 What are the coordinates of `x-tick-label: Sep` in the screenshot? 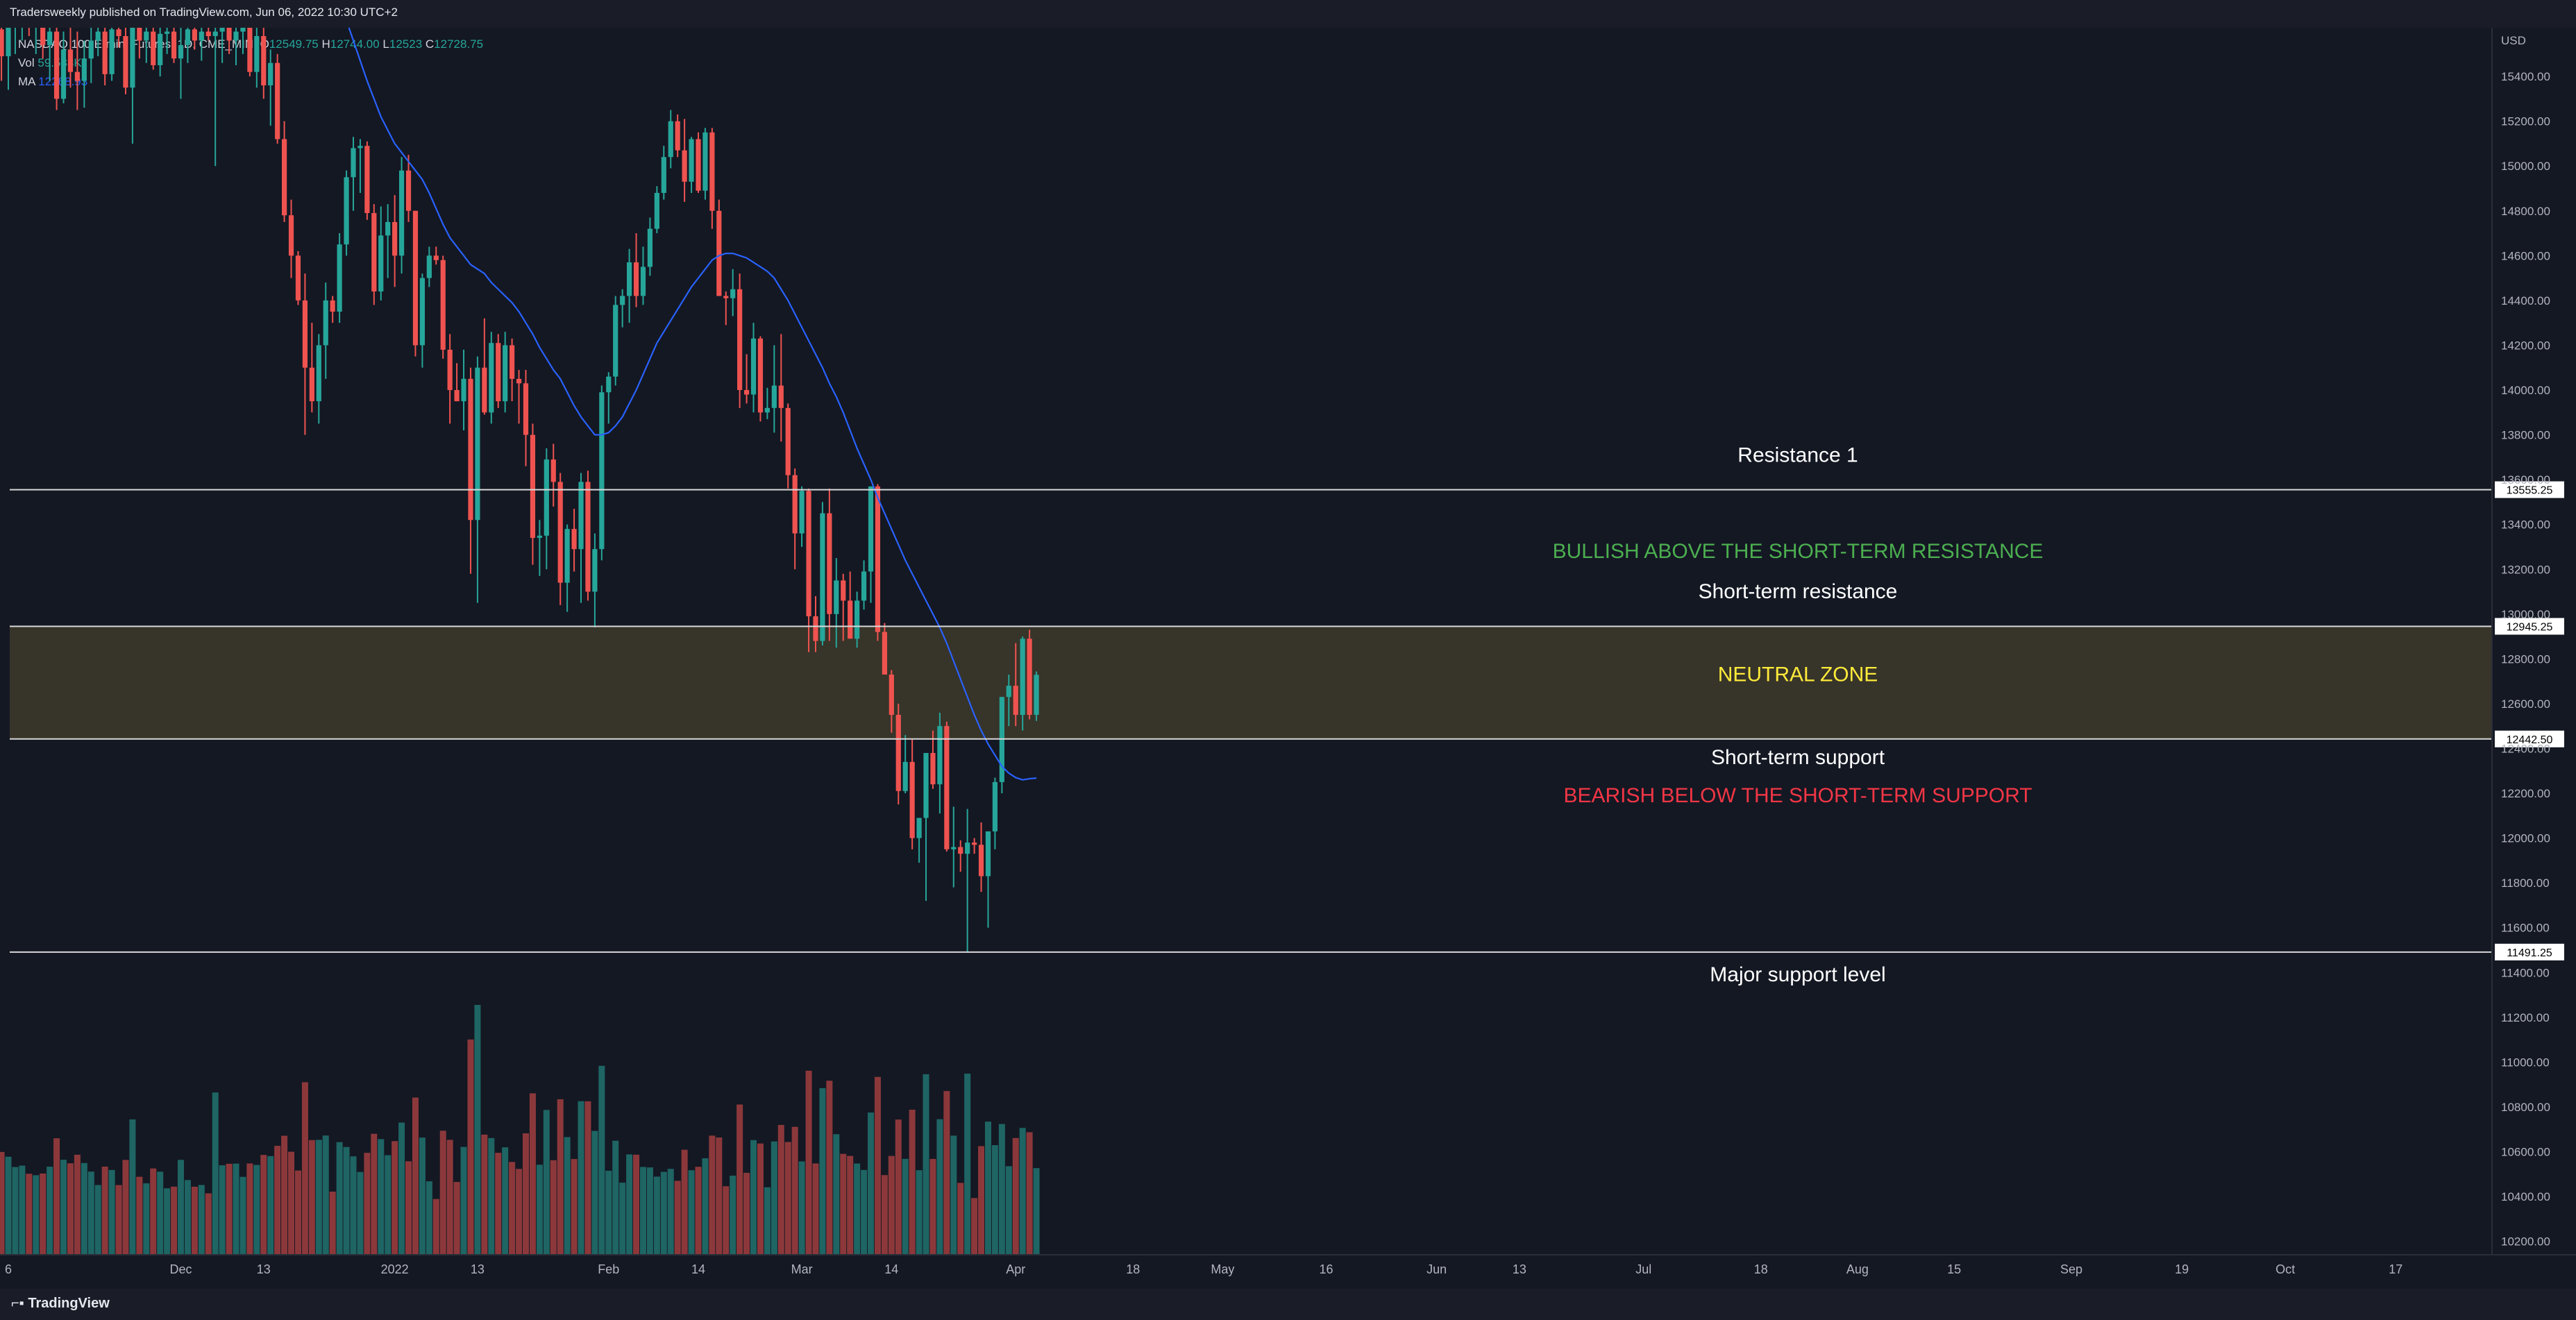 It's located at (2071, 1269).